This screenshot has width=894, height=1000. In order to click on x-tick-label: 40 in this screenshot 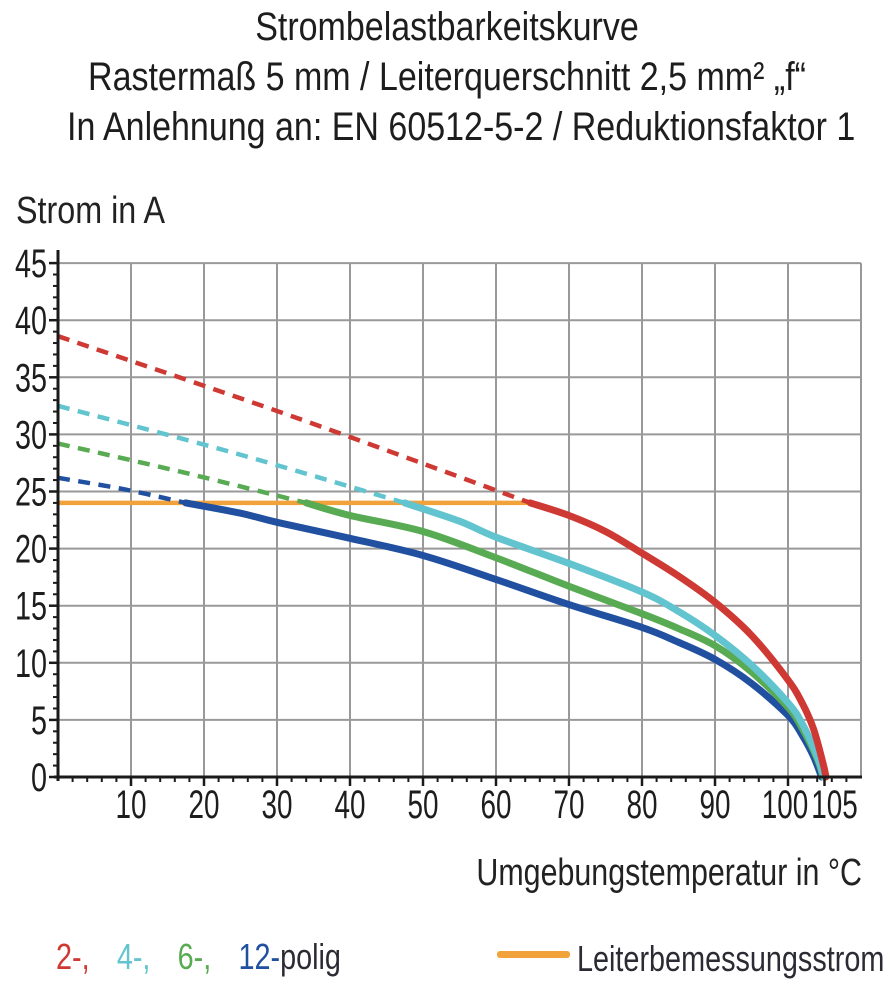, I will do `click(350, 805)`.